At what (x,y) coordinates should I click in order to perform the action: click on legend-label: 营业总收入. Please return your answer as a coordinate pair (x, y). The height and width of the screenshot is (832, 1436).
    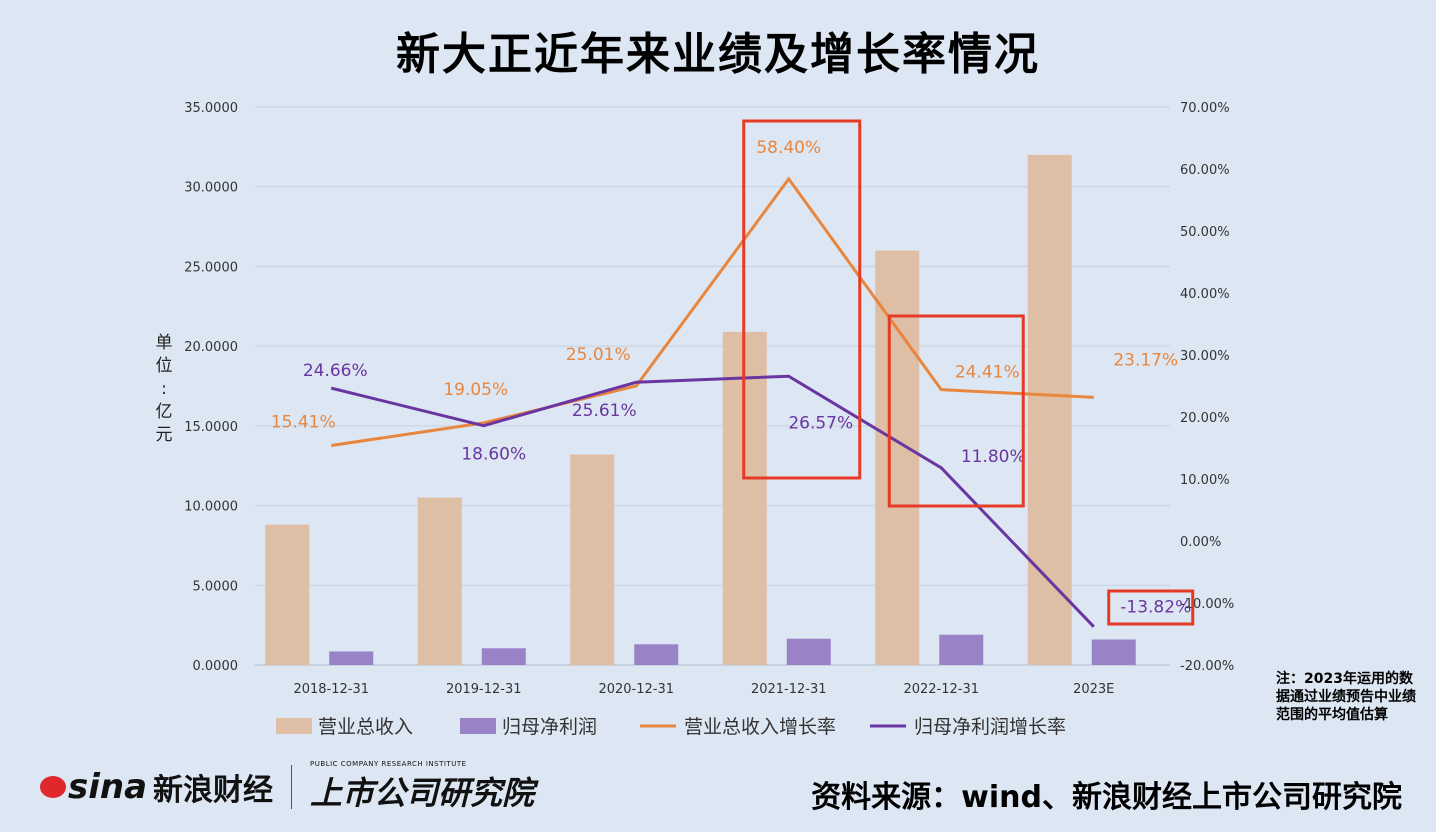
    Looking at the image, I should click on (365, 727).